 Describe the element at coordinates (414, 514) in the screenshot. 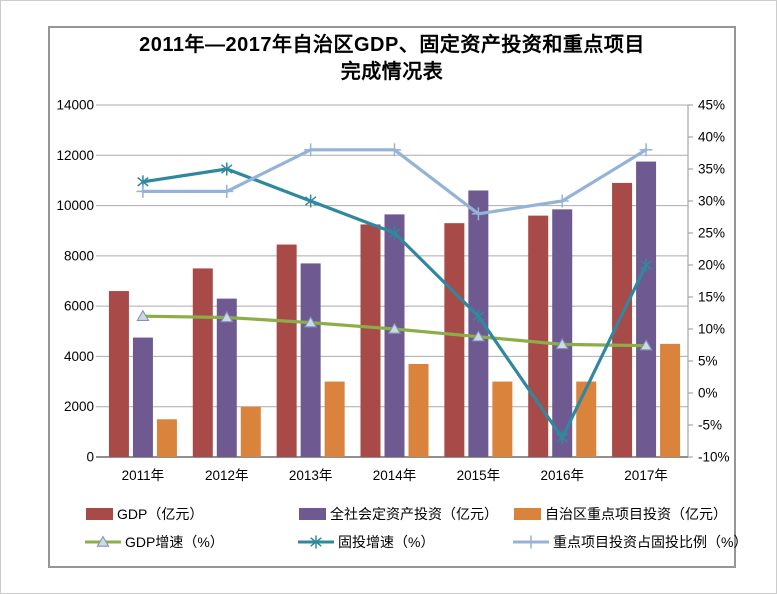

I see `legend-label-fixed-investment: 全社会定资产投资（亿元）` at that location.